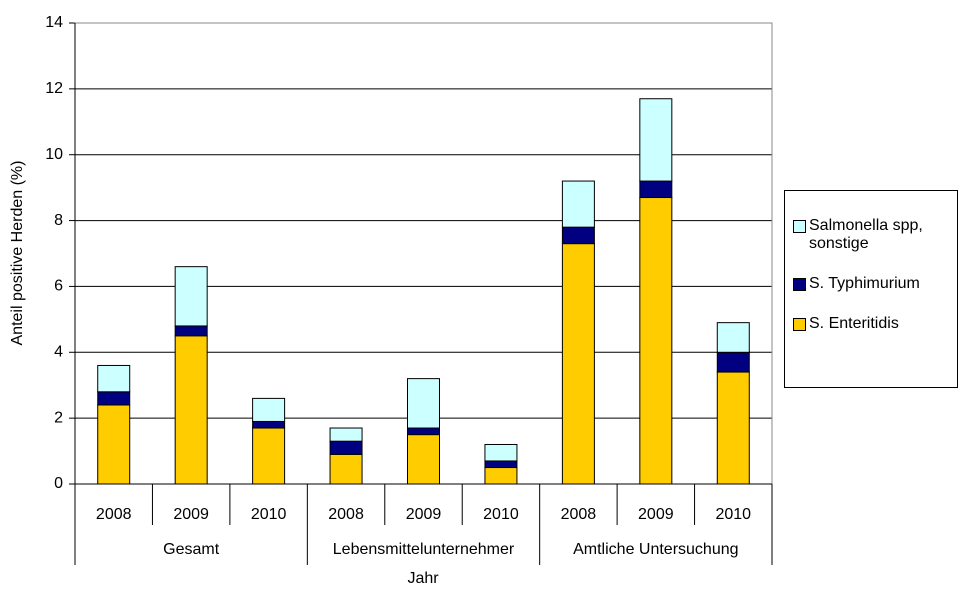 The width and height of the screenshot is (969, 589). Describe the element at coordinates (54, 22) in the screenshot. I see `y-tick-label: 14` at that location.